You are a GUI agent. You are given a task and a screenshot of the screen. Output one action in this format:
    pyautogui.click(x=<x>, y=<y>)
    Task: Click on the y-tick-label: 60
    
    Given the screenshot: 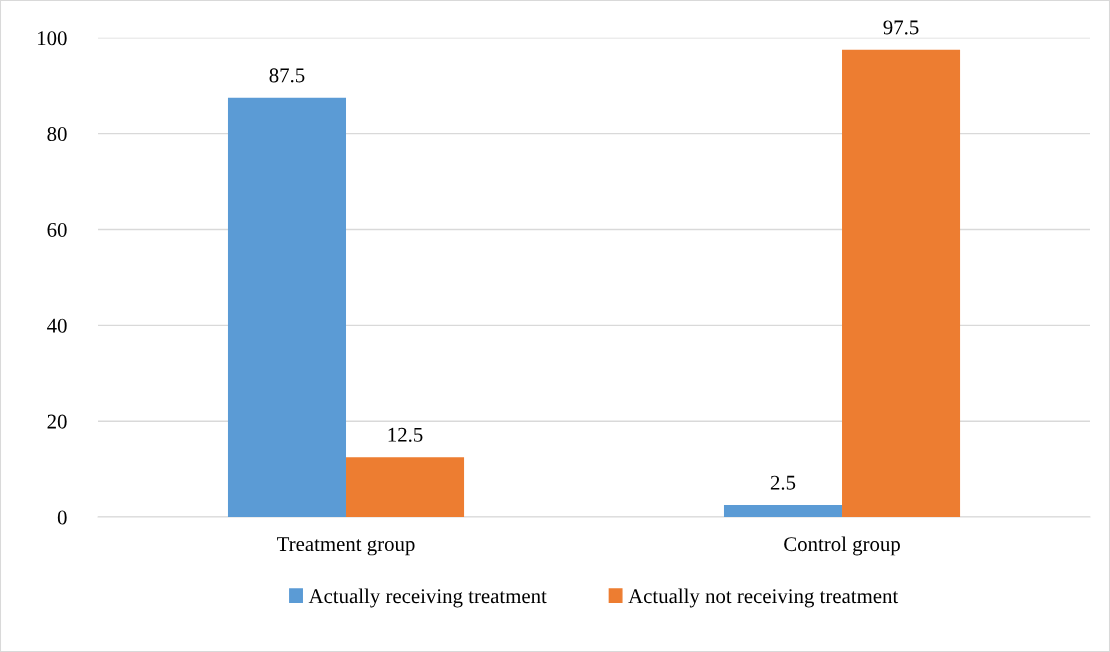 What is the action you would take?
    pyautogui.click(x=57, y=229)
    